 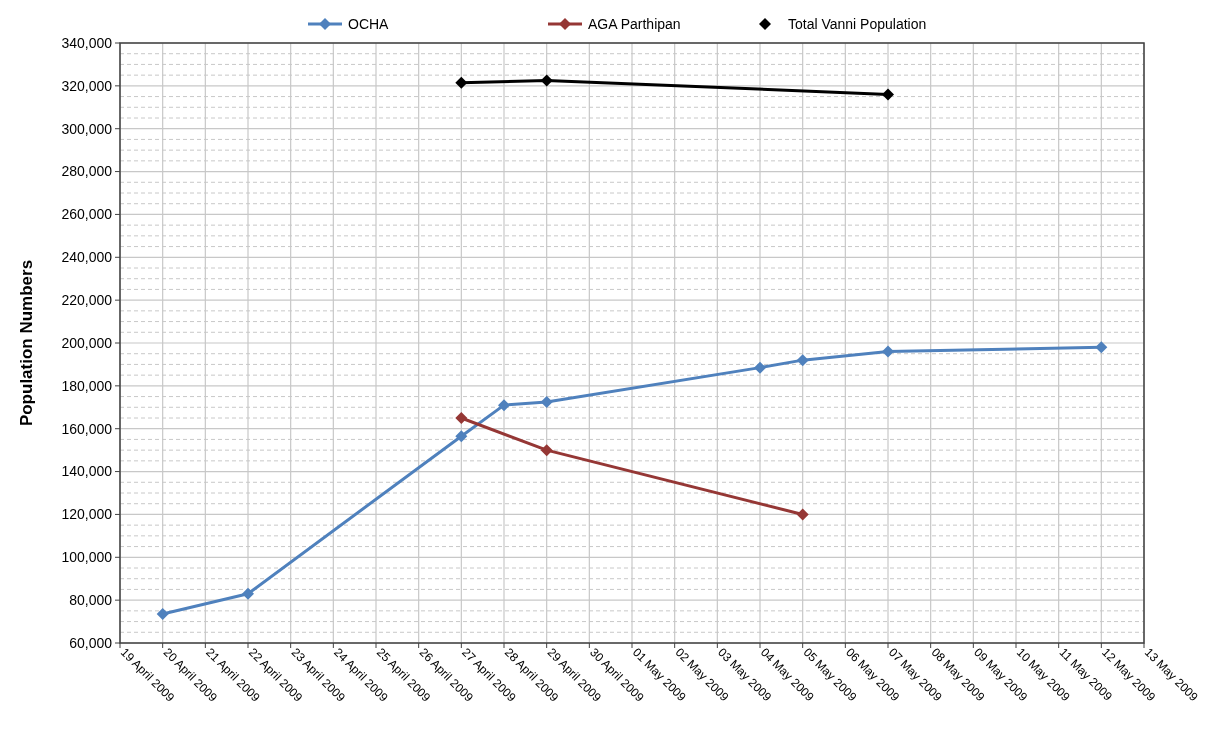 I want to click on y-tick-label: 300,000, so click(x=87, y=128).